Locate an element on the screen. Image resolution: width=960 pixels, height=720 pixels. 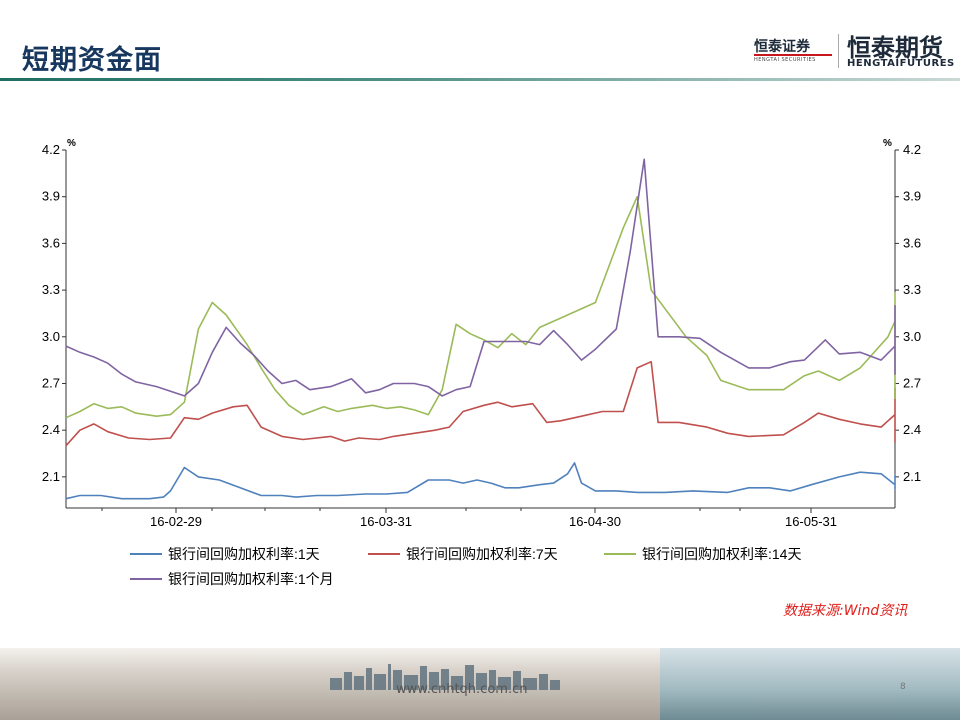
legend-label: 银行间回购加权利率:7天 is located at coordinates (482, 554).